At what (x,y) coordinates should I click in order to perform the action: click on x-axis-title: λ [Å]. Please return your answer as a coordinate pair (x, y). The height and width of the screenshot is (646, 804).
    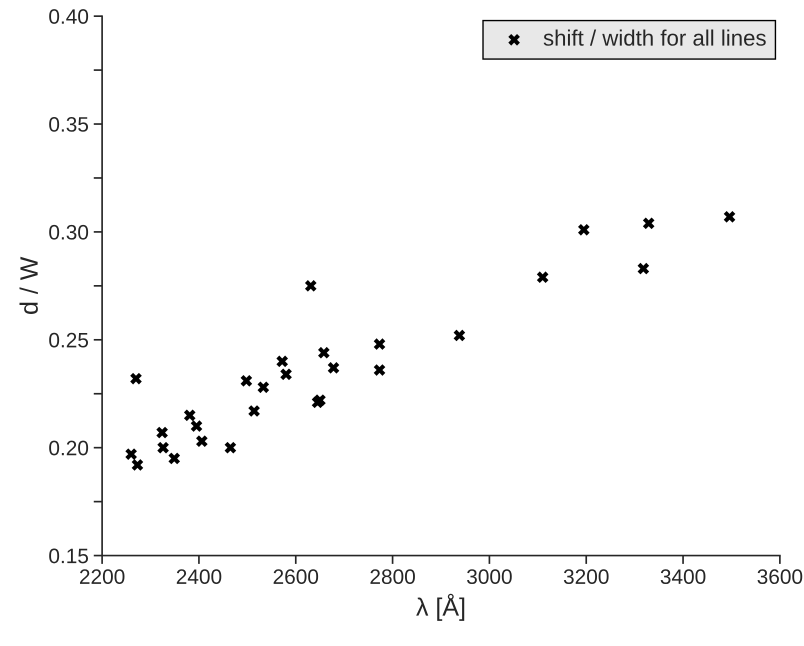
    Looking at the image, I should click on (440, 607).